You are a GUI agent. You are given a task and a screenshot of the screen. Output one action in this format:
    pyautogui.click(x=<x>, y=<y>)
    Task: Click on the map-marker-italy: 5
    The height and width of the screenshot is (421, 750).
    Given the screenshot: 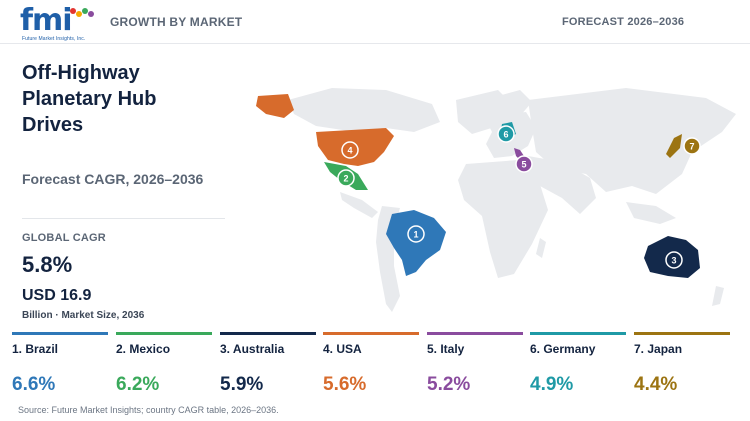 What is the action you would take?
    pyautogui.click(x=524, y=164)
    